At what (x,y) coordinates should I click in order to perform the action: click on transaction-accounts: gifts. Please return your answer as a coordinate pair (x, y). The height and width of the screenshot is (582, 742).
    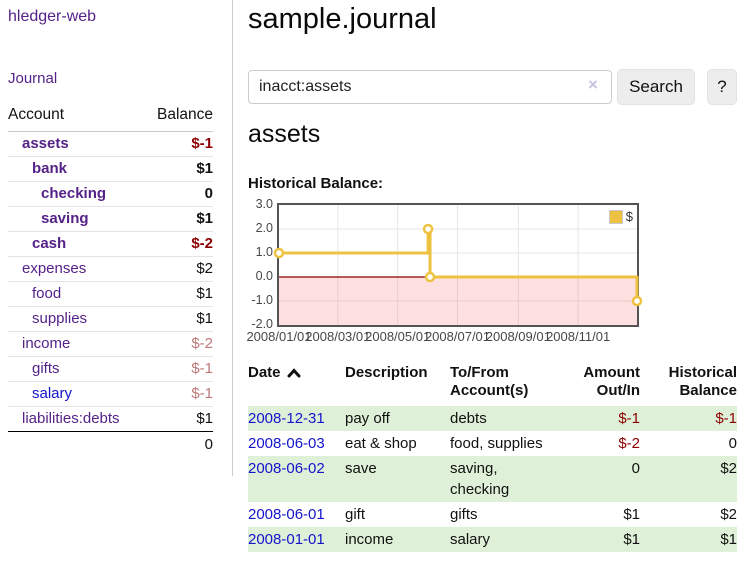
    Looking at the image, I should click on (464, 514).